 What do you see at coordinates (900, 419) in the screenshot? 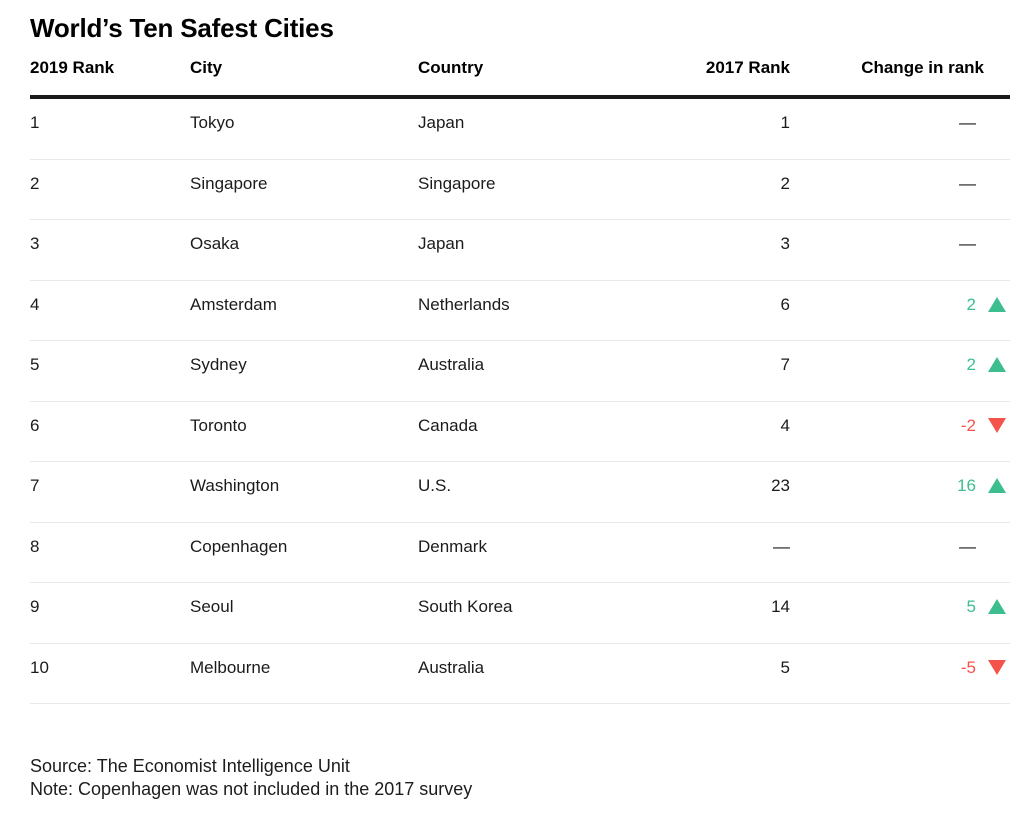
I see `change-cell: -2` at bounding box center [900, 419].